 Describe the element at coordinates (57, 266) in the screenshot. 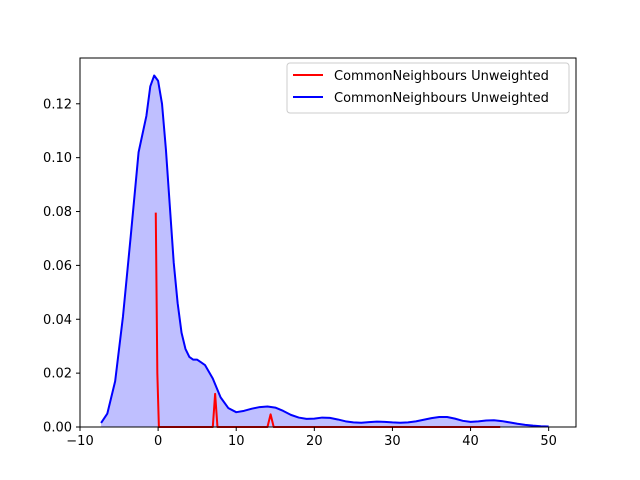

I see `y-tick-label: 0.06` at that location.